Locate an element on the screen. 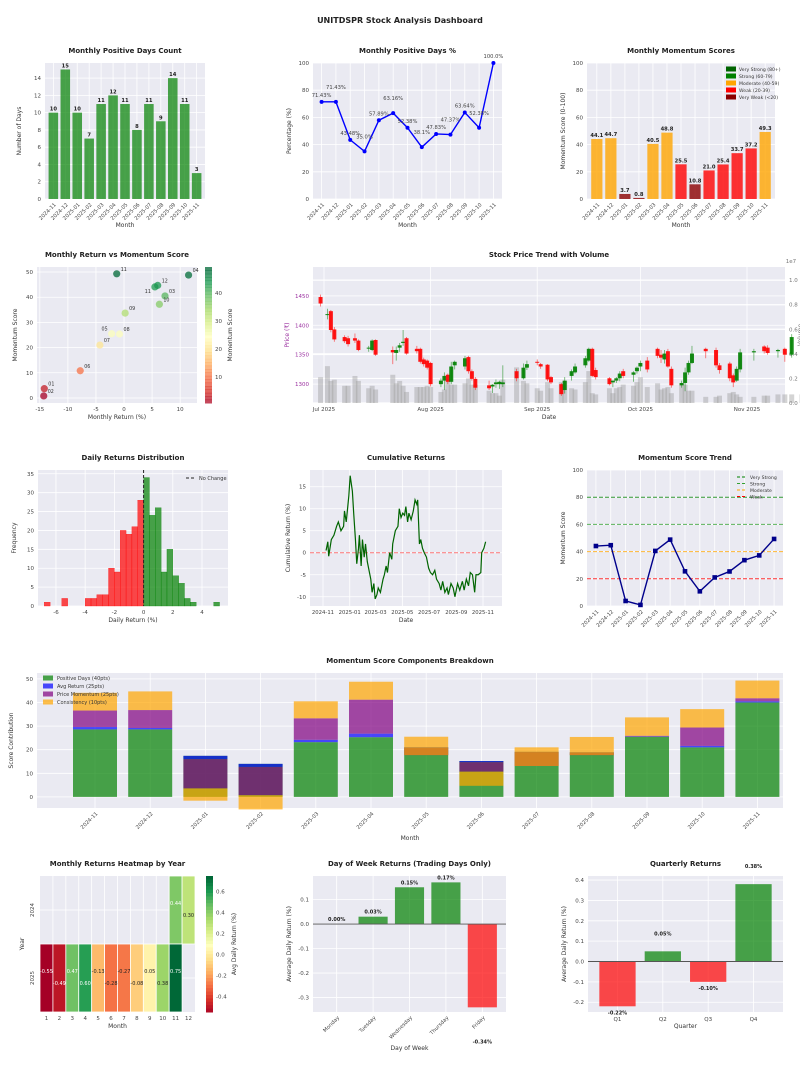  y-tick-label: 25 is located at coordinates (30, 513).